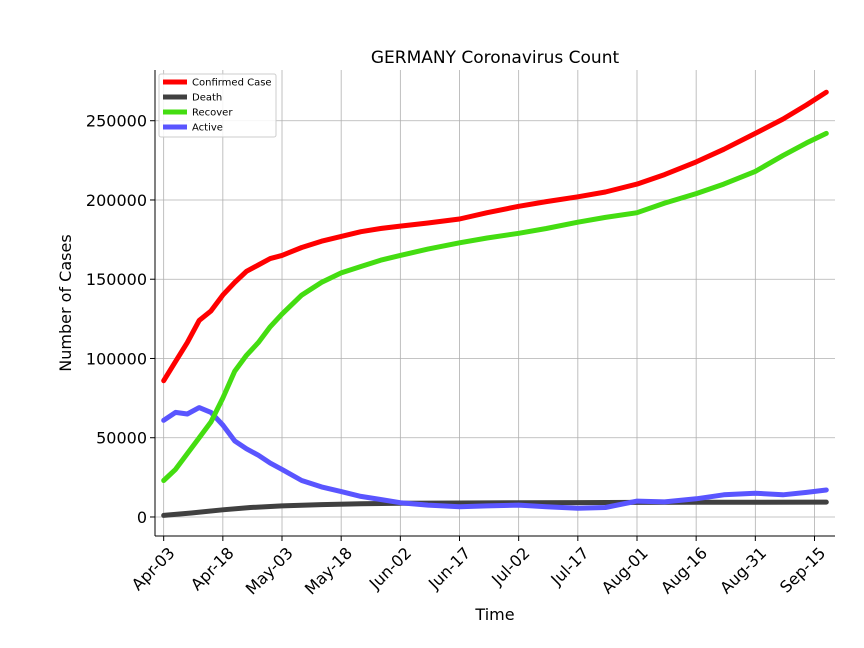 Image resolution: width=864 pixels, height=648 pixels. What do you see at coordinates (212, 113) in the screenshot?
I see `legend-label-recover: Recover` at bounding box center [212, 113].